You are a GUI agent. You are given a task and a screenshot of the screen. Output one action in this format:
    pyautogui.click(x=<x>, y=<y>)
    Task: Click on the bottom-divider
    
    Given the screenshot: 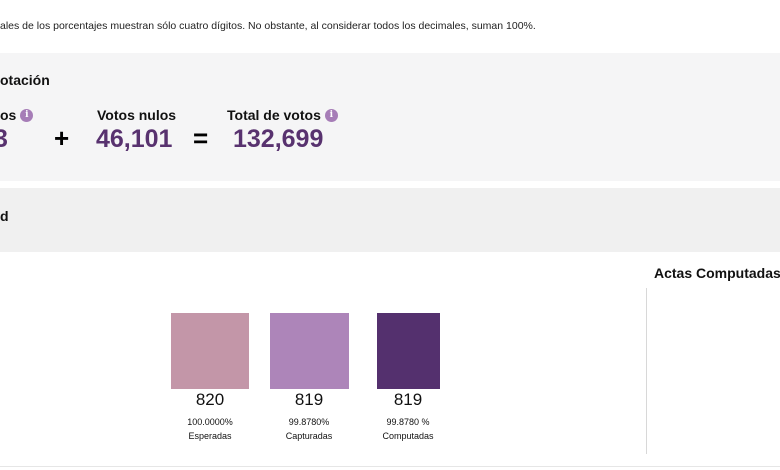 What is the action you would take?
    pyautogui.click(x=390, y=466)
    